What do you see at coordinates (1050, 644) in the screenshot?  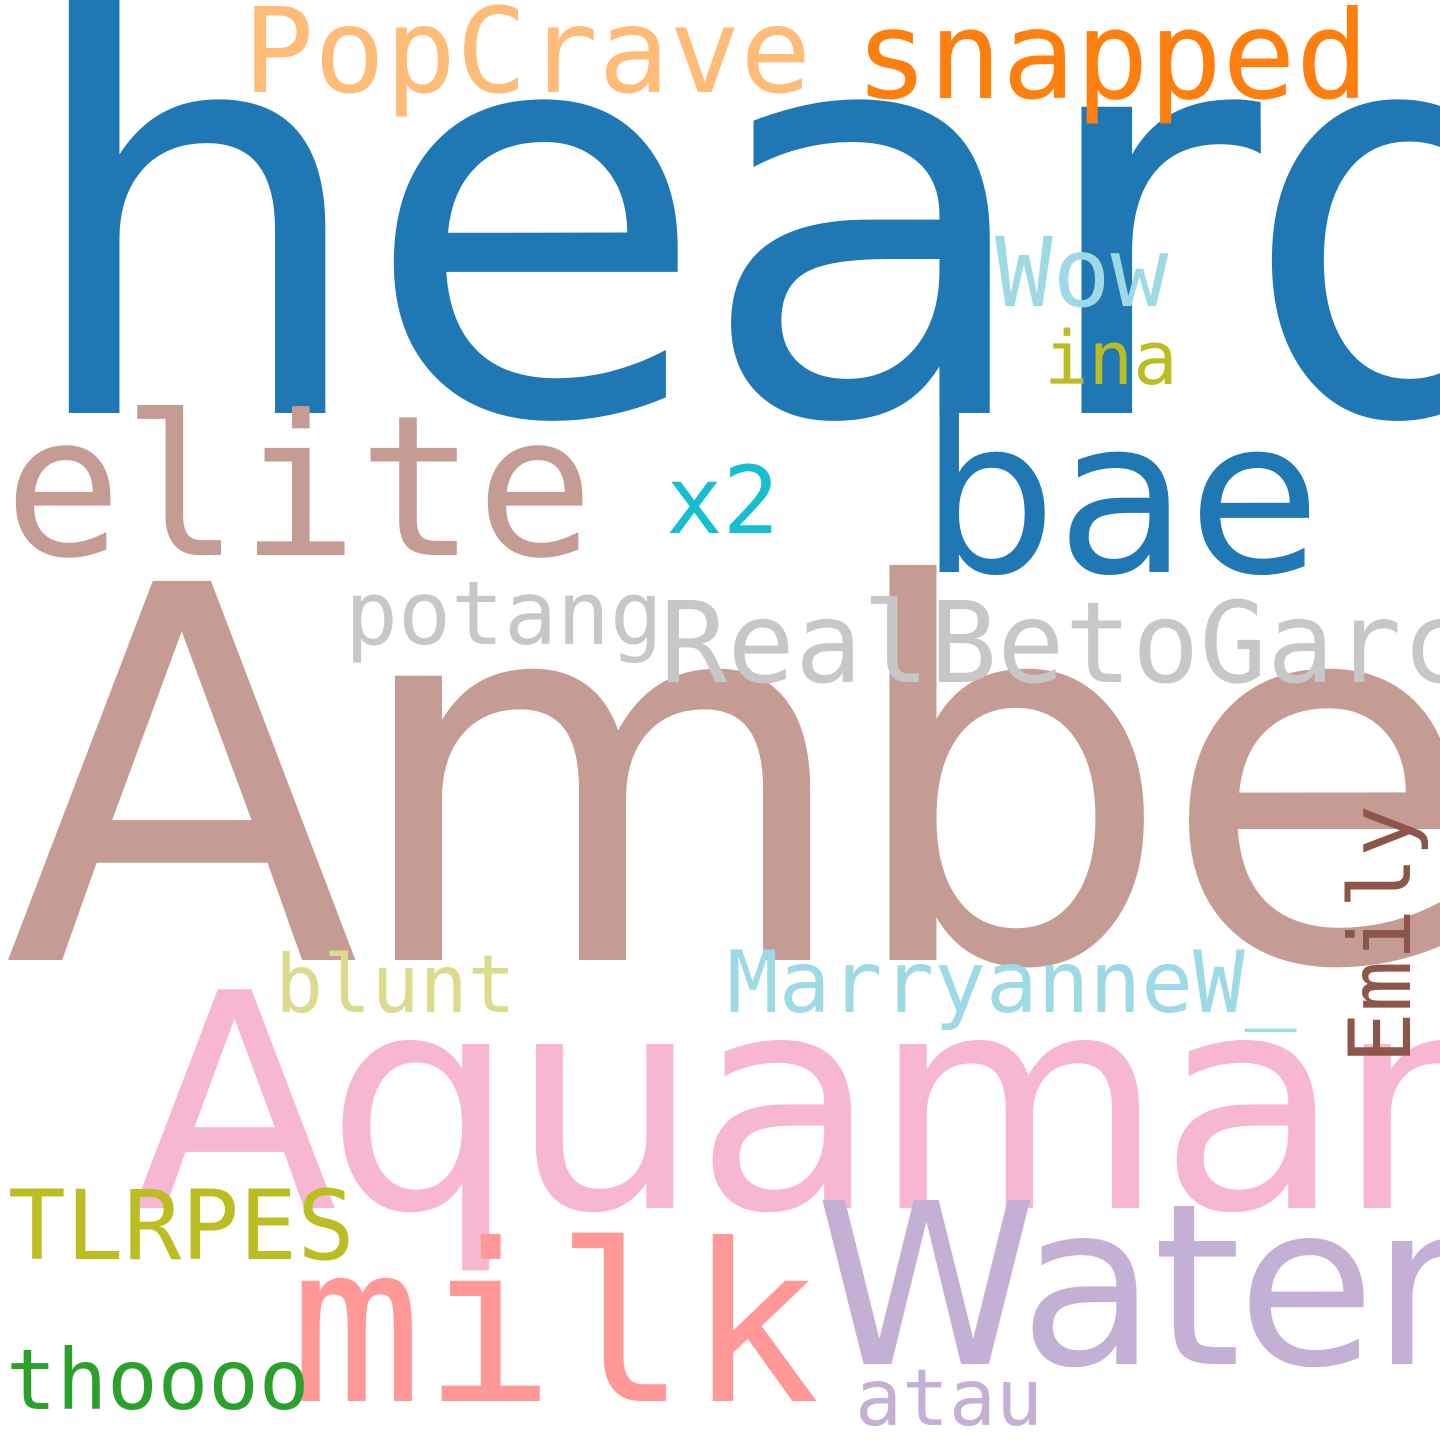 I see `word-realbetogarcia: RealBetoGarcia` at bounding box center [1050, 644].